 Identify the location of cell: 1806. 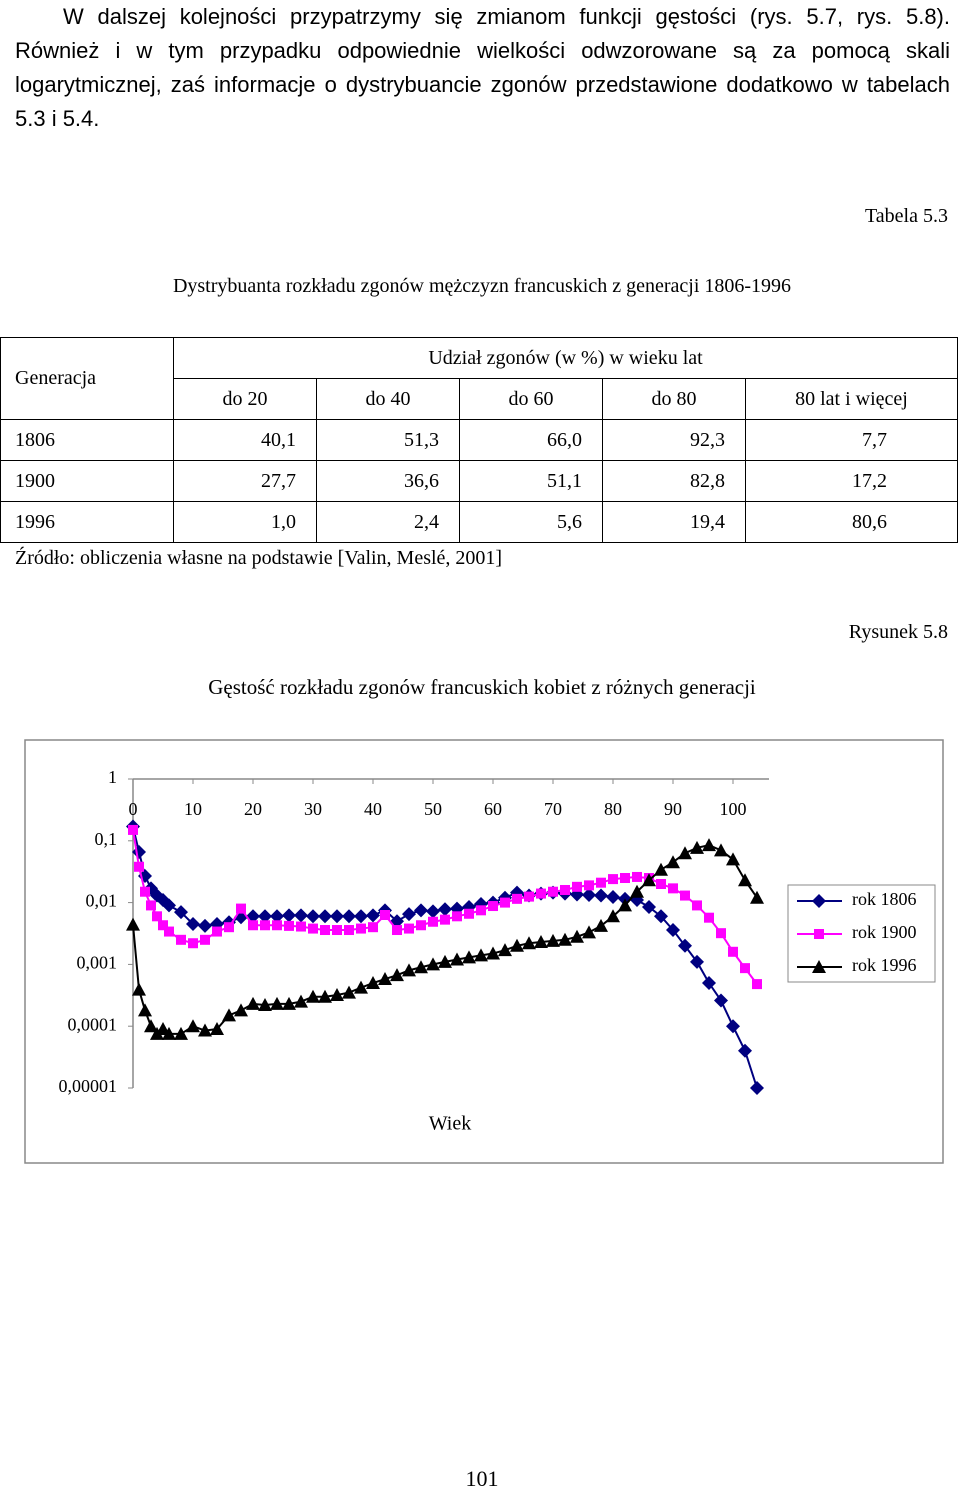
(87, 440).